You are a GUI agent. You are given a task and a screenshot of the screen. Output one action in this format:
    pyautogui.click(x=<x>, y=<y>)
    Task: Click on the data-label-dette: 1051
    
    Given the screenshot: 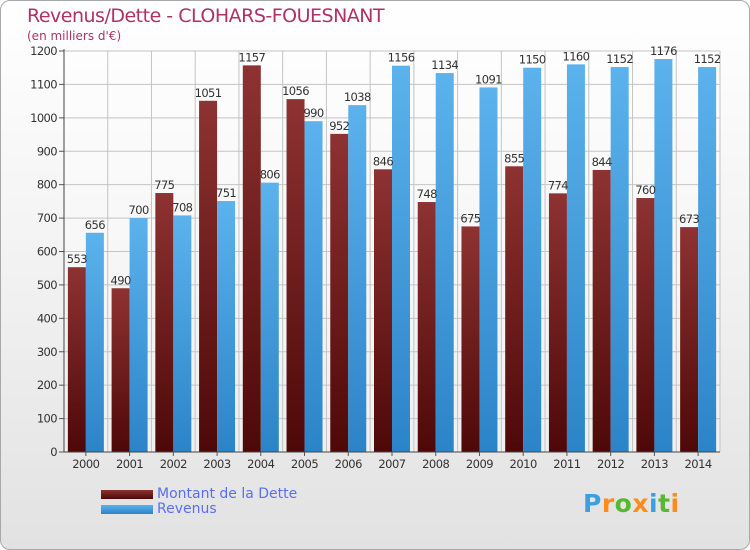 What is the action you would take?
    pyautogui.click(x=208, y=93)
    